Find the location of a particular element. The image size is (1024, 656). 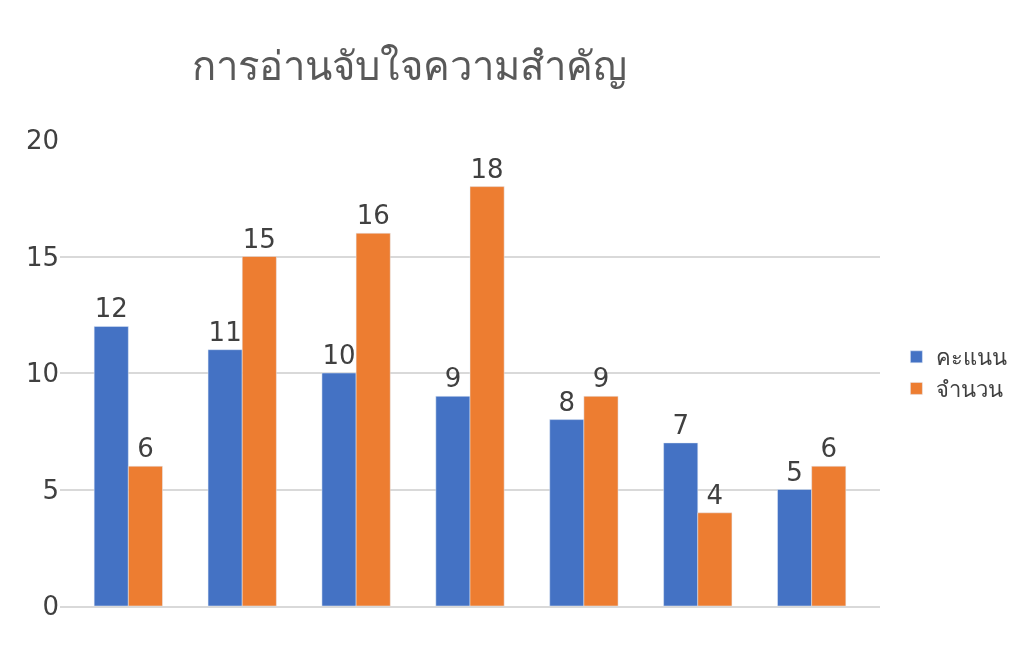

y-tick-label: 0 is located at coordinates (50, 606).